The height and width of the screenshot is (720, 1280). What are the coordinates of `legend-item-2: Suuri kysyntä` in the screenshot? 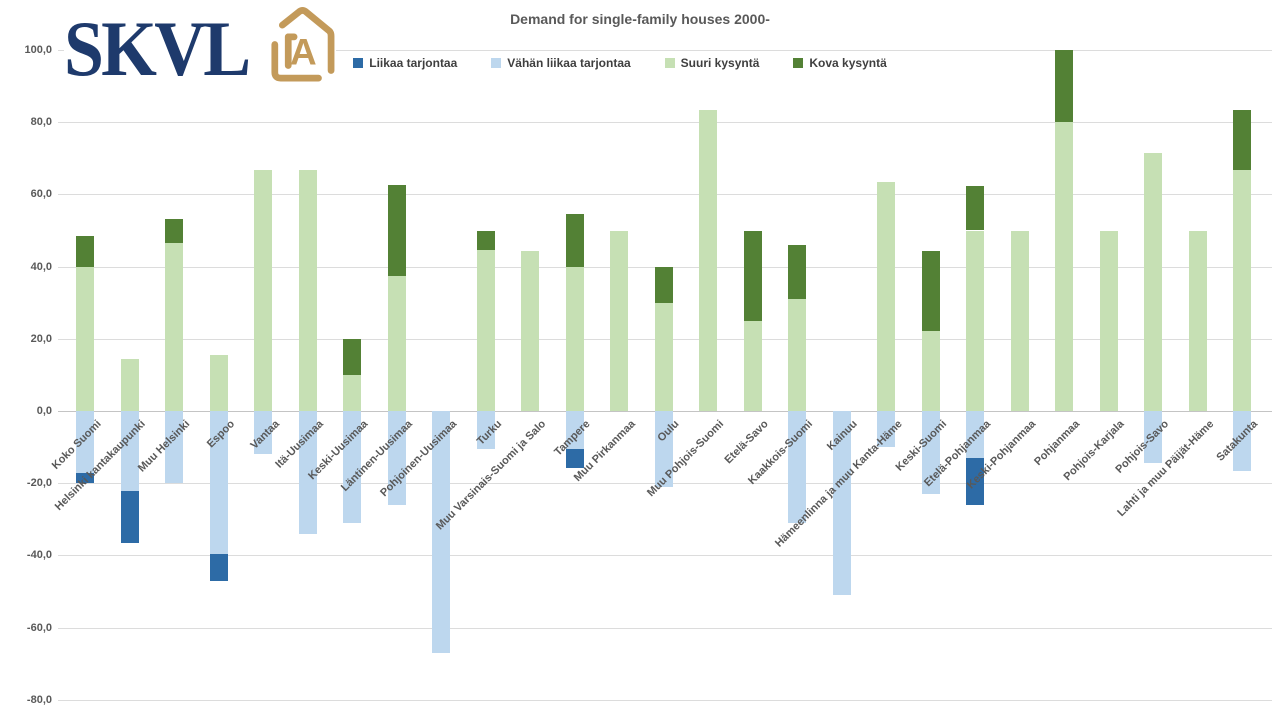 It's located at (712, 63).